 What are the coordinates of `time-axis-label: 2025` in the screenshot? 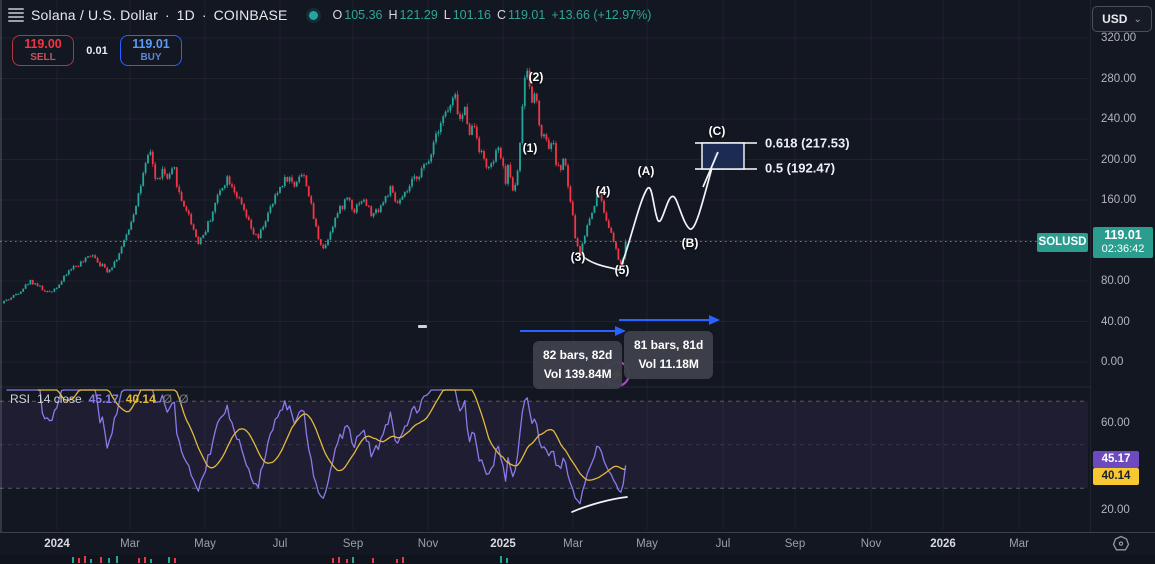 It's located at (503, 544).